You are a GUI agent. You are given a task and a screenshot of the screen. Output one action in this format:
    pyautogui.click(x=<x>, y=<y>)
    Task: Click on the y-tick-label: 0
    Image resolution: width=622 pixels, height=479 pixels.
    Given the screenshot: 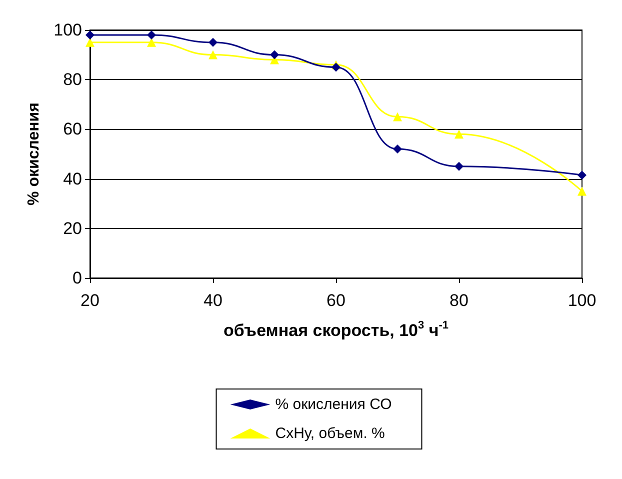 What is the action you would take?
    pyautogui.click(x=77, y=278)
    